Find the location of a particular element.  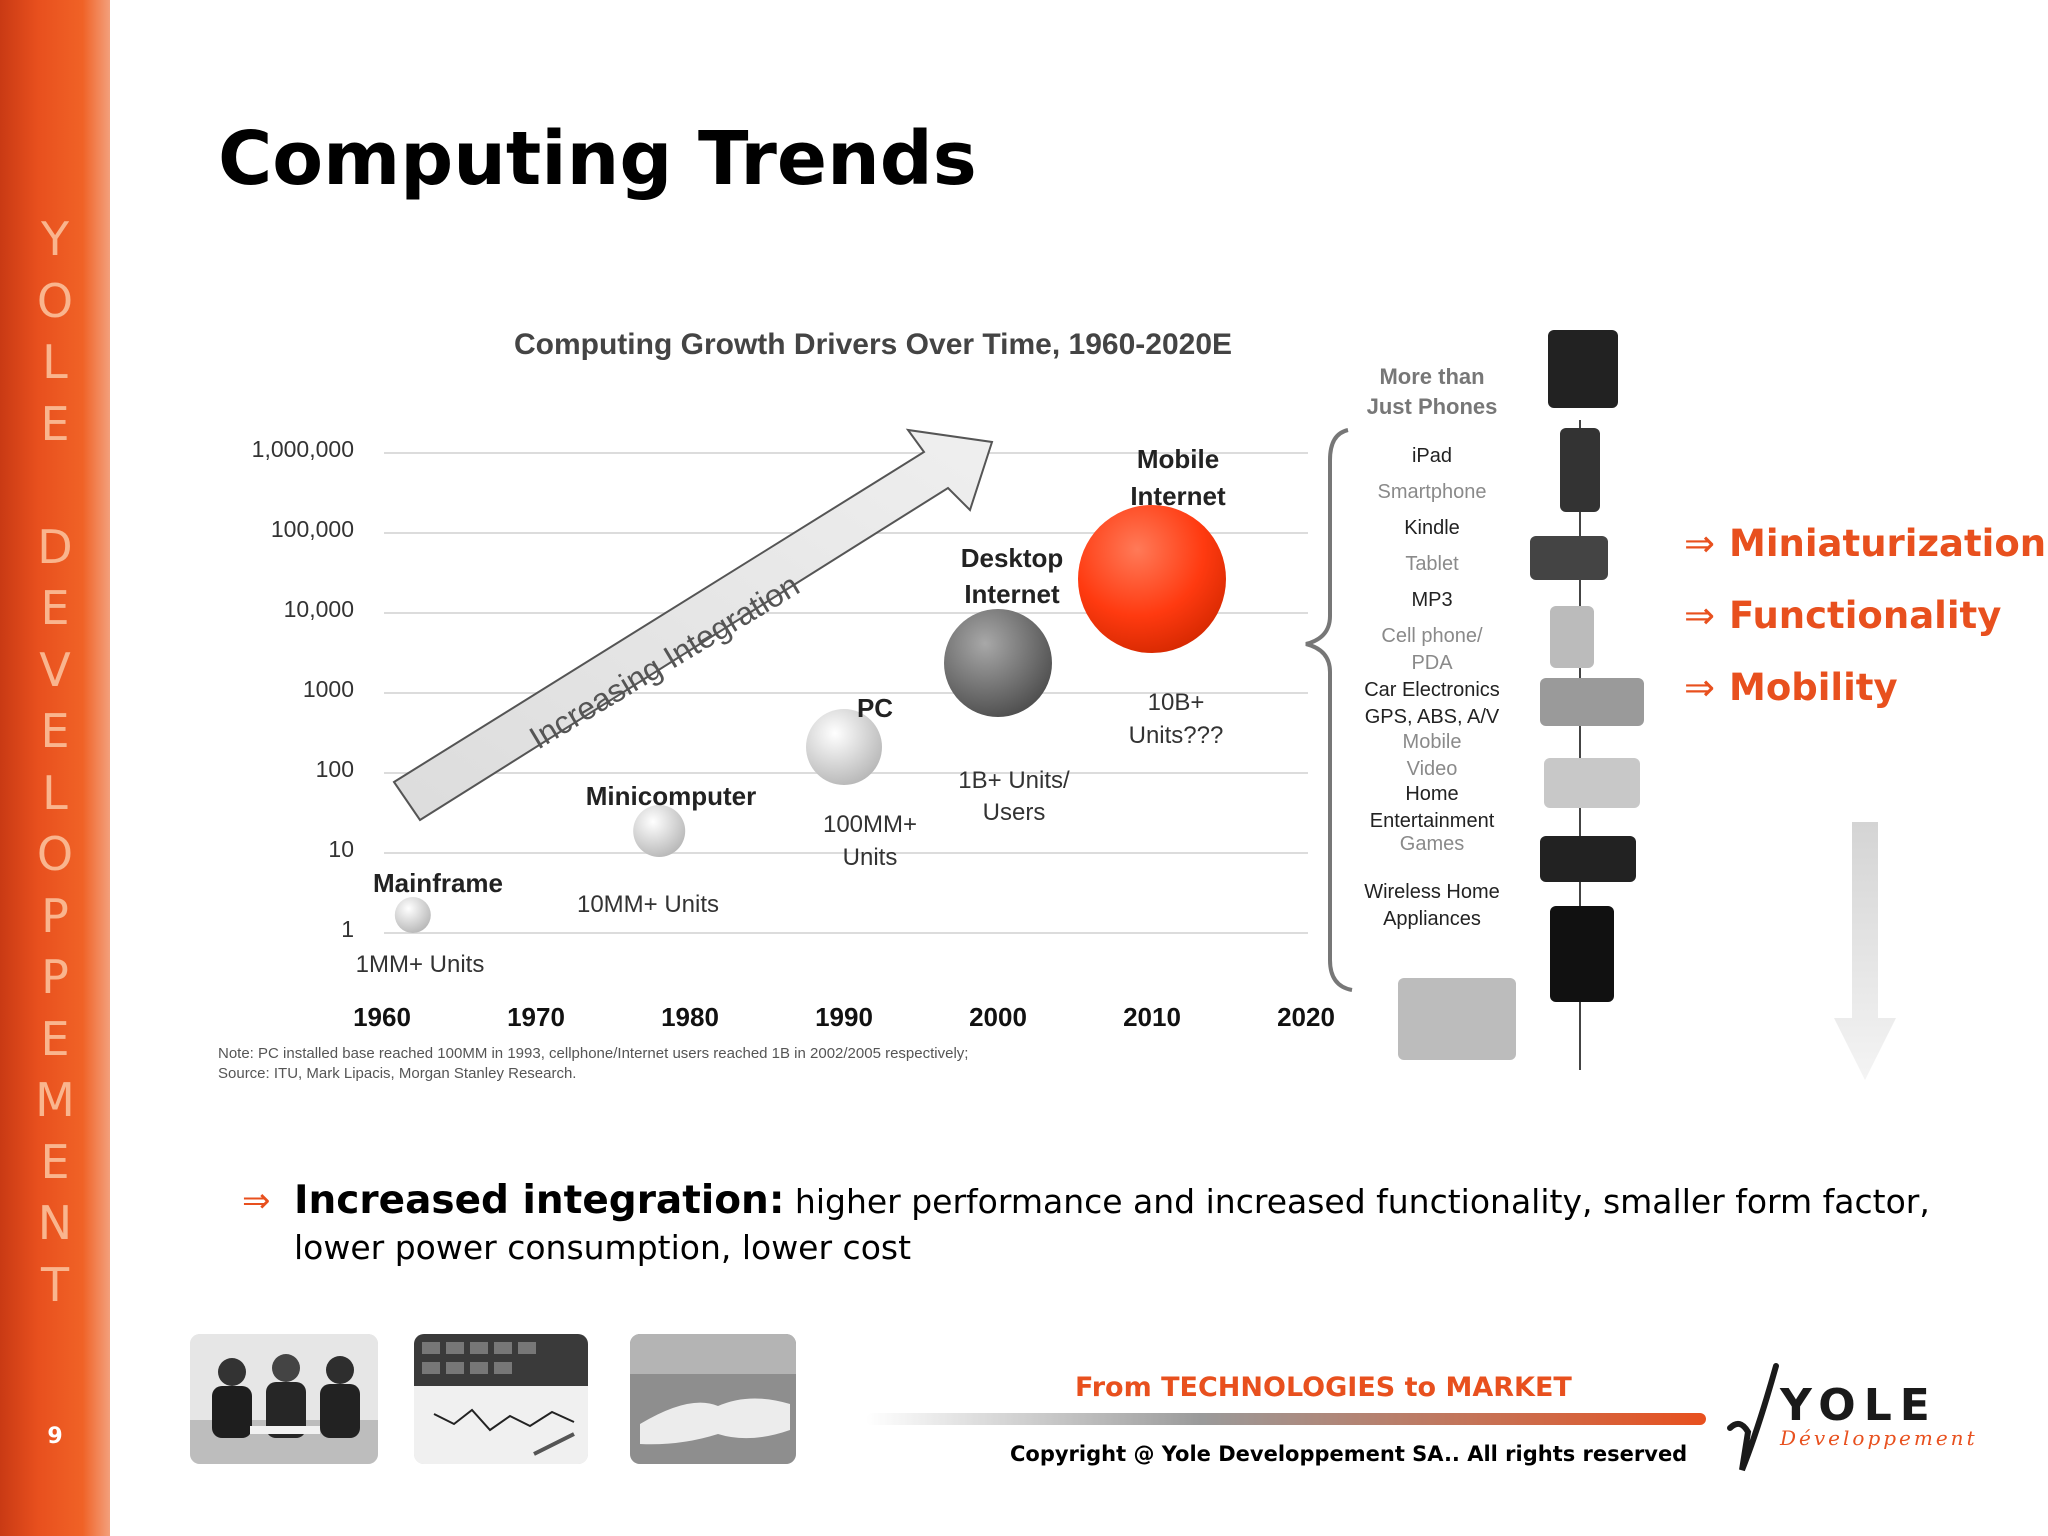

handshake-photo is located at coordinates (713, 1399).